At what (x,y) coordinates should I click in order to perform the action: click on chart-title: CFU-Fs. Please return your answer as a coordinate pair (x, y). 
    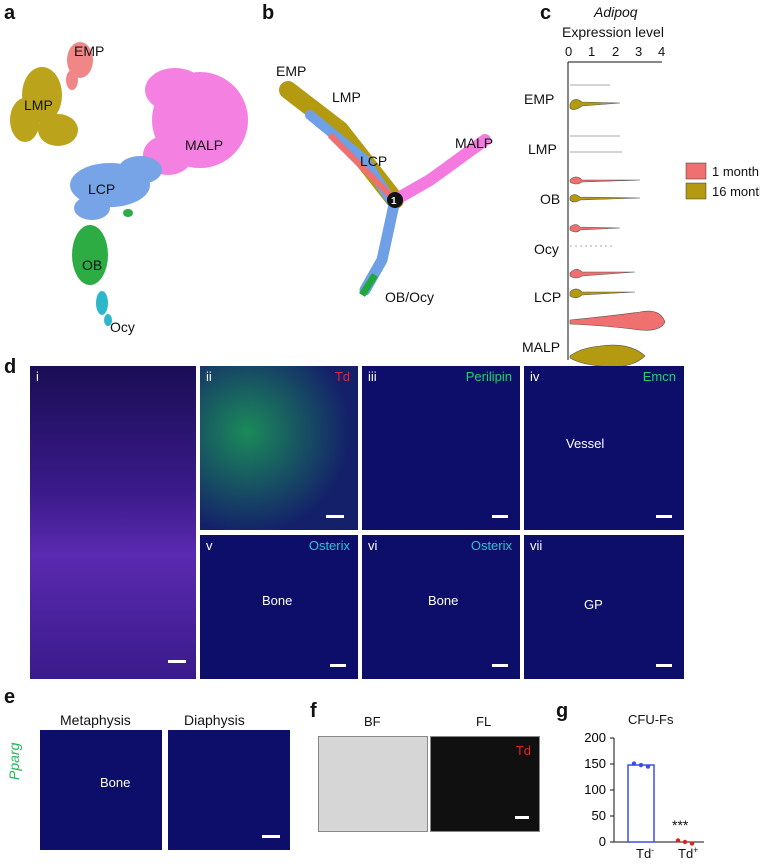
    Looking at the image, I should click on (651, 719).